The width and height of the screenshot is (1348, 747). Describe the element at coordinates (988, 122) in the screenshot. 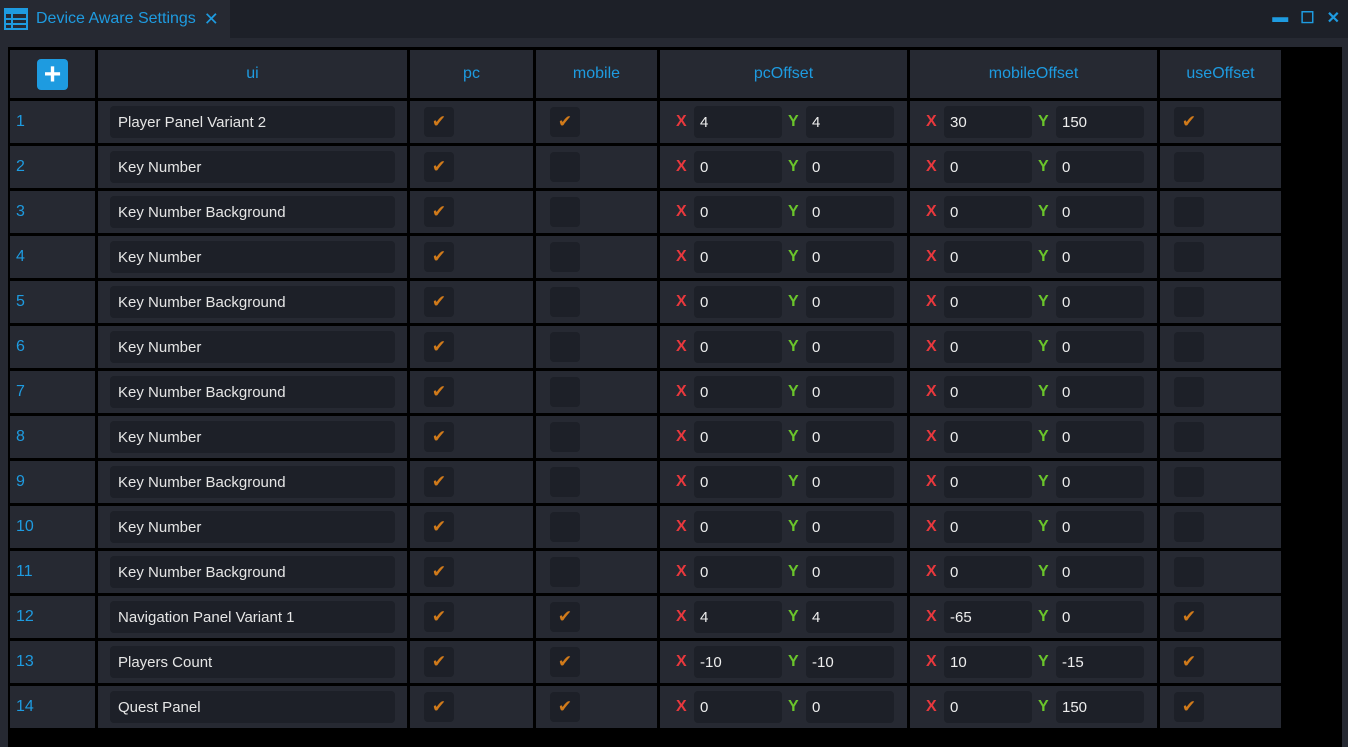

I see `mobile-offset-x-input: 30` at that location.